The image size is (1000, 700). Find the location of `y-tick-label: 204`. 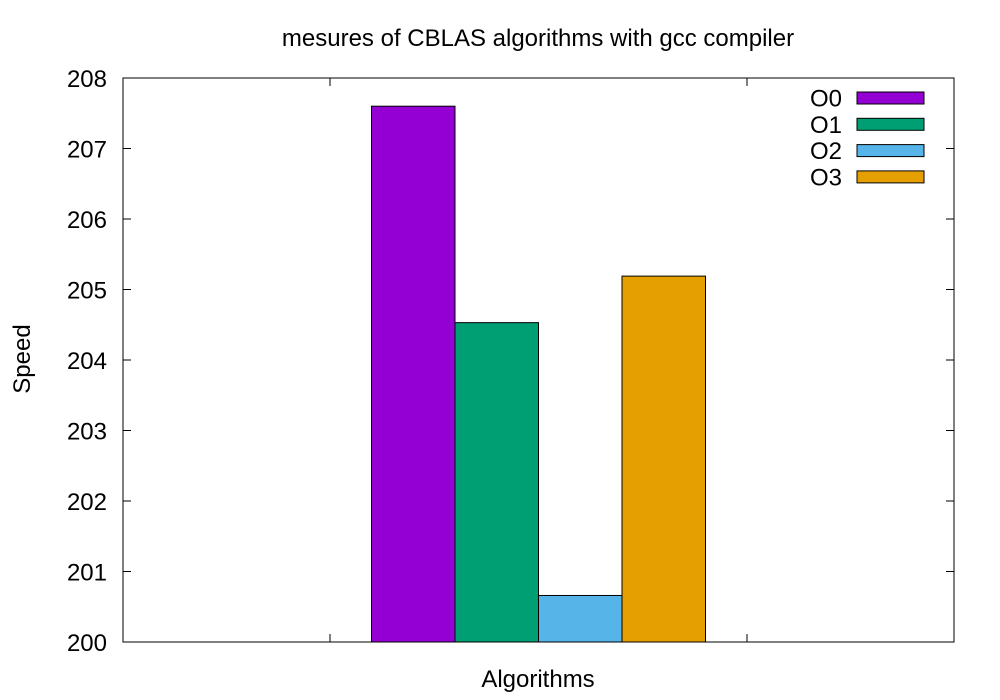

y-tick-label: 204 is located at coordinates (87, 361).